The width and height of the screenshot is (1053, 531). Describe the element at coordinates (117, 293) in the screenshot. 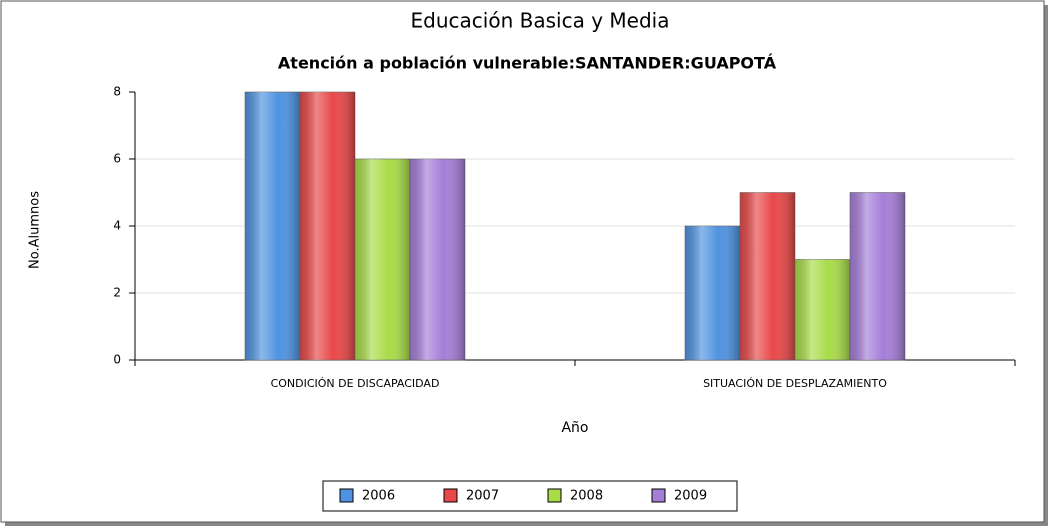

I see `y-tick-label: 2` at that location.